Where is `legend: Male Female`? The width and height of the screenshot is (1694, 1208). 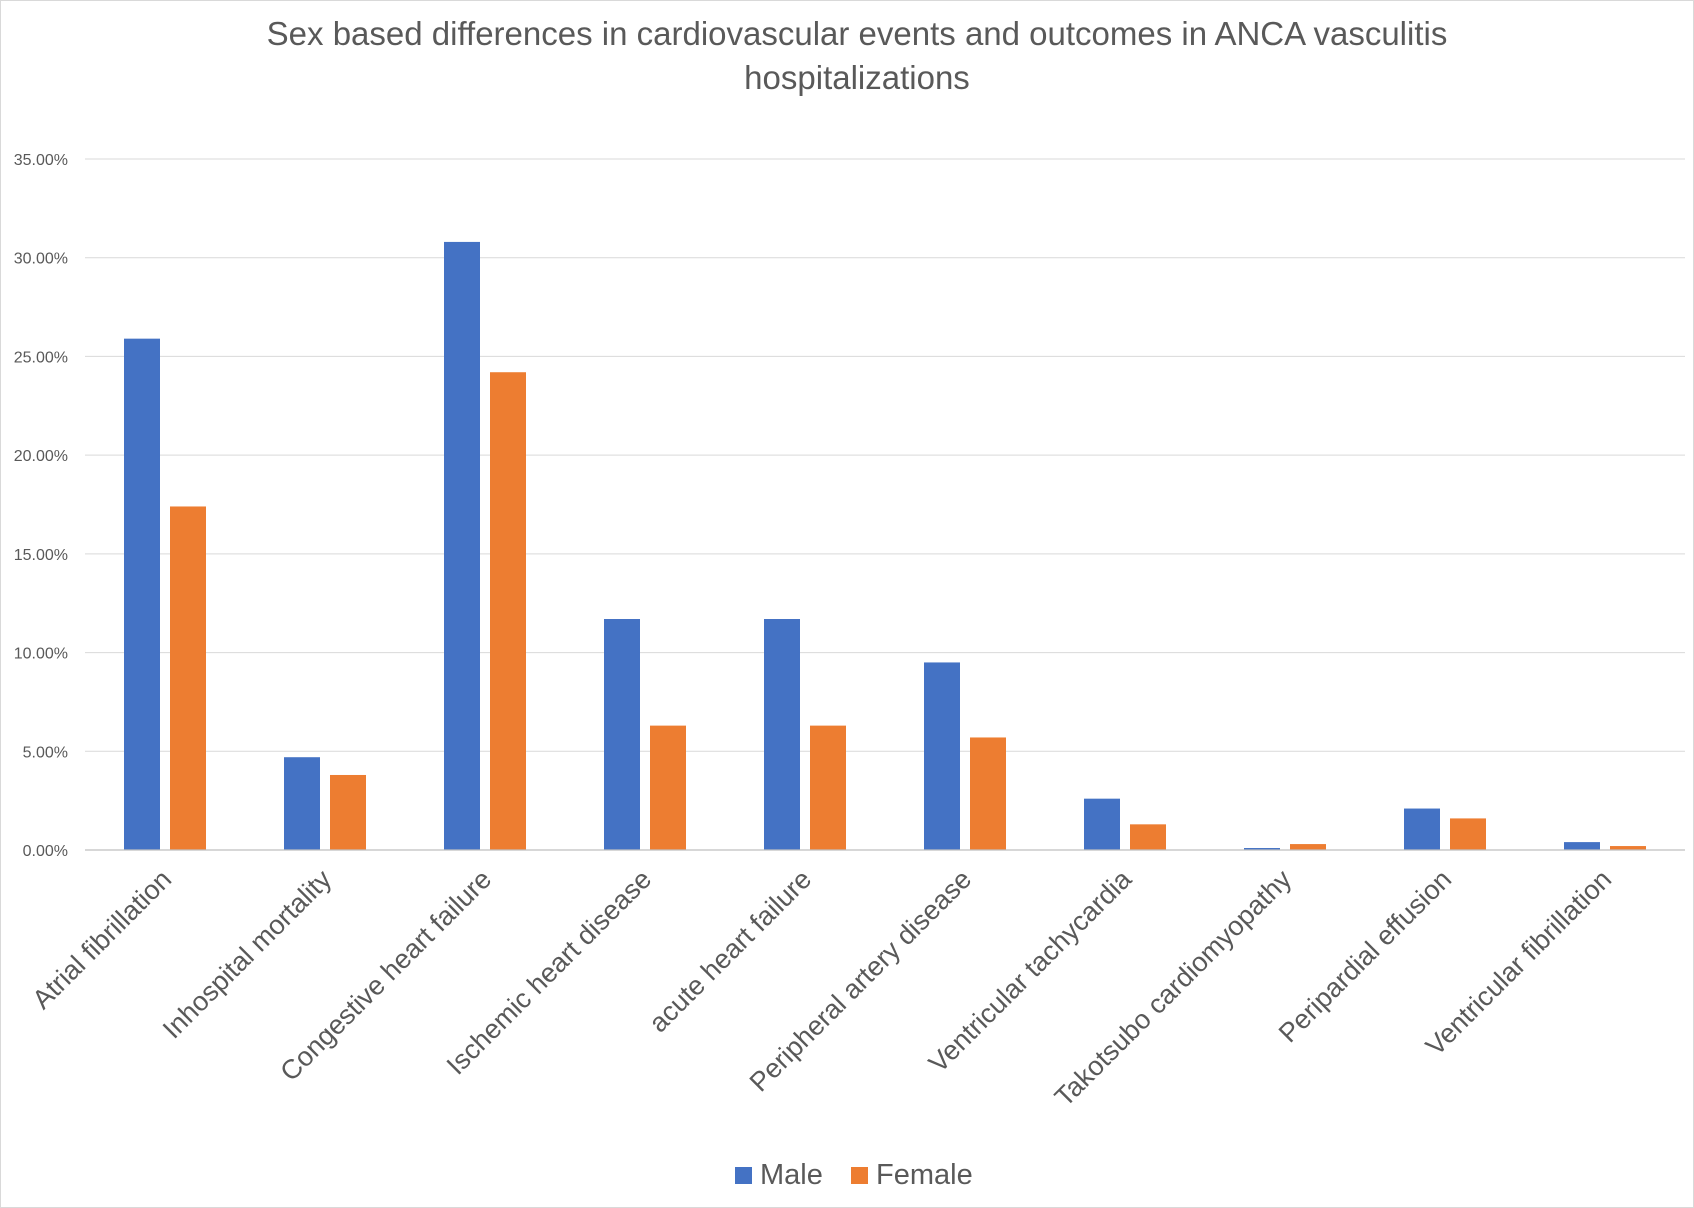 legend: Male Female is located at coordinates (854, 1175).